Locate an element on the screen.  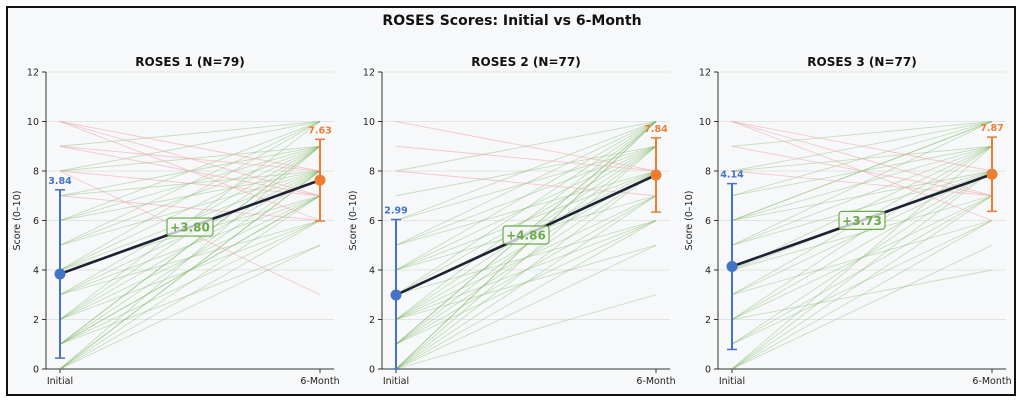
initial-mean-label: 3.84 is located at coordinates (60, 181).